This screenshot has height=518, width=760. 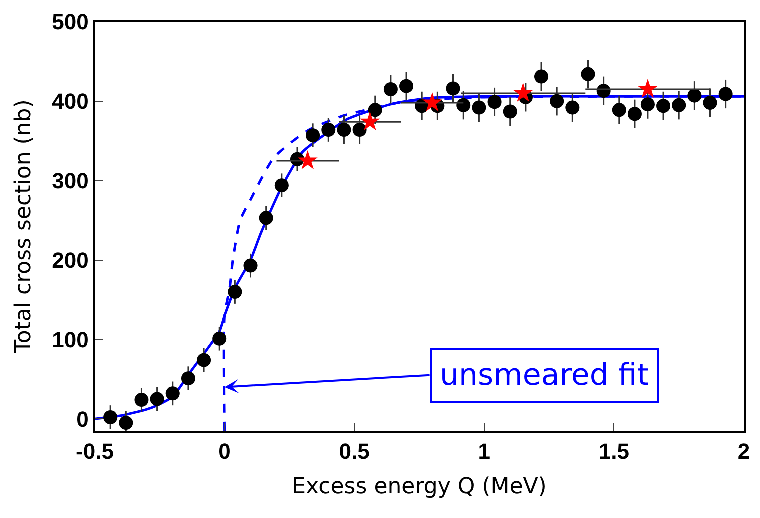 What do you see at coordinates (70, 260) in the screenshot?
I see `y-tick-label: 200` at bounding box center [70, 260].